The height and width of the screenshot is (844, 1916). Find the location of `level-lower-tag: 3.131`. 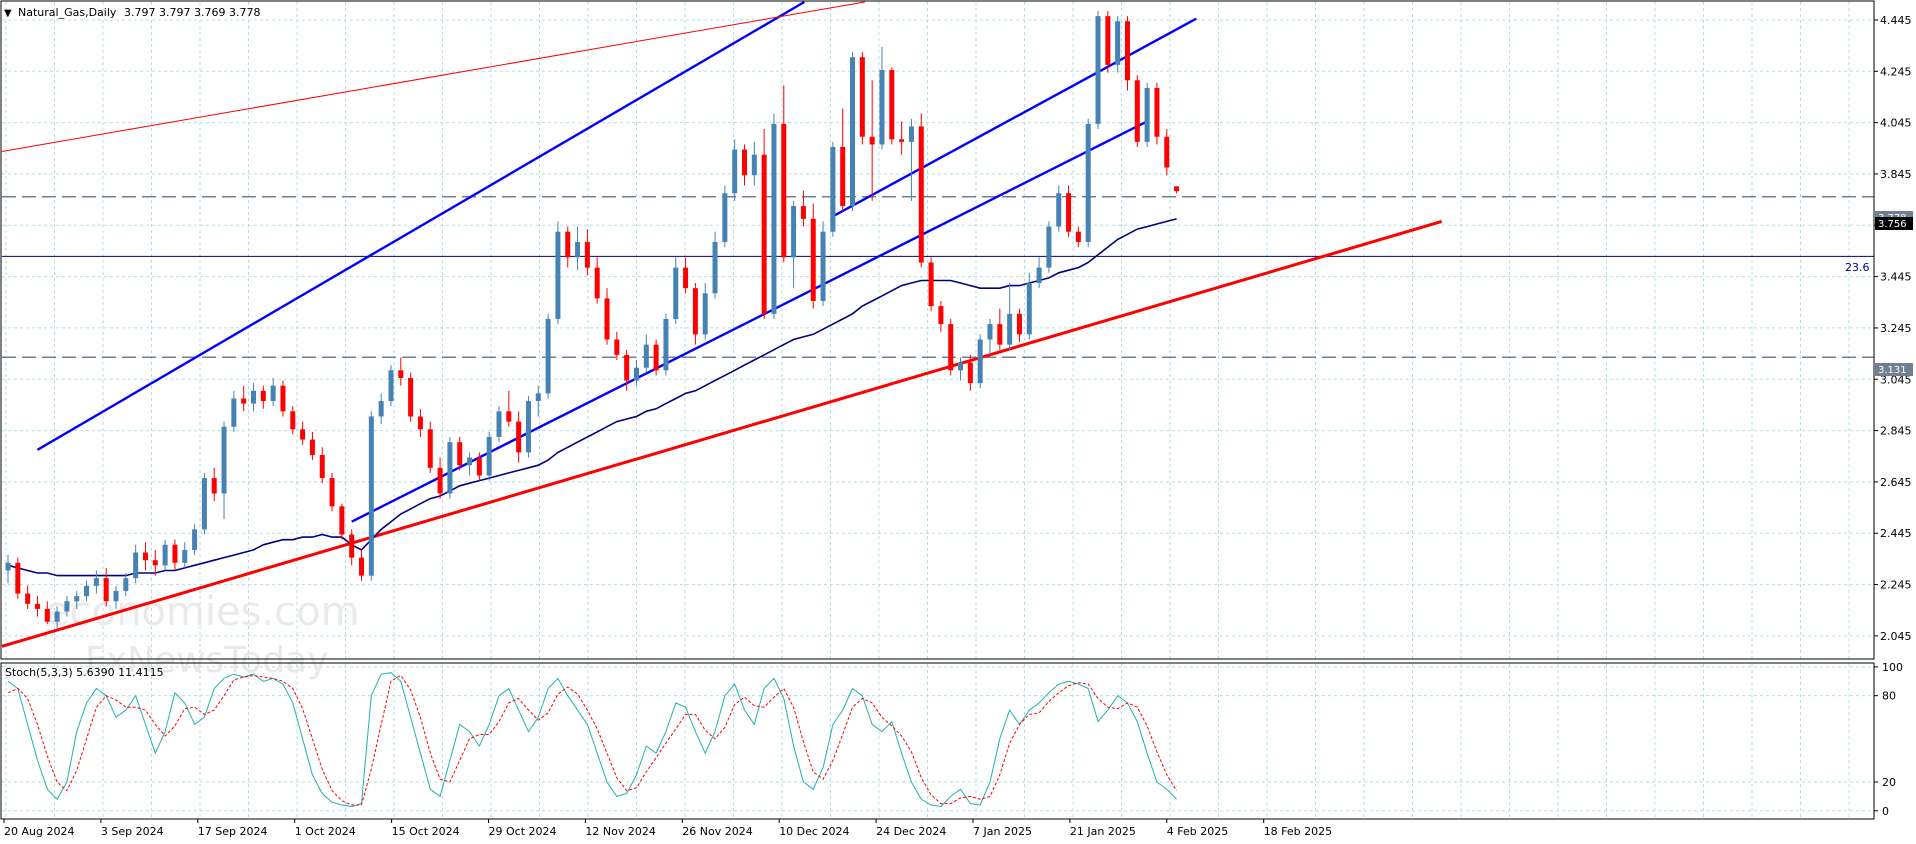

level-lower-tag: 3.131 is located at coordinates (1892, 370).